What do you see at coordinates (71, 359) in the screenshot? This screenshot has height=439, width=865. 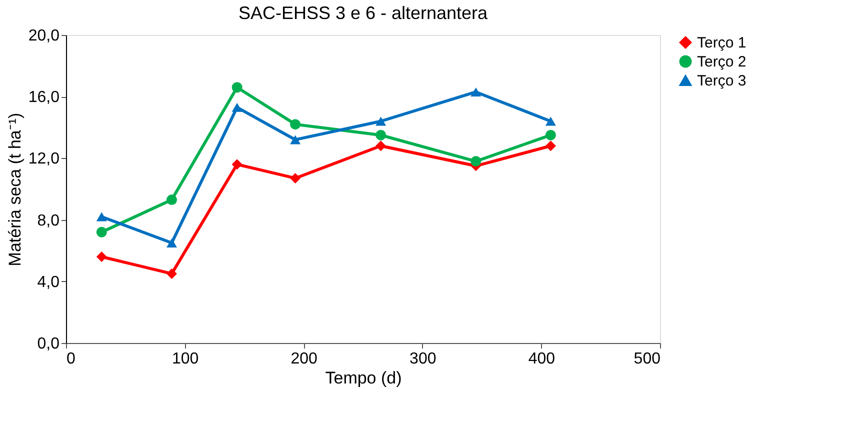 I see `x-tick-label: 0` at bounding box center [71, 359].